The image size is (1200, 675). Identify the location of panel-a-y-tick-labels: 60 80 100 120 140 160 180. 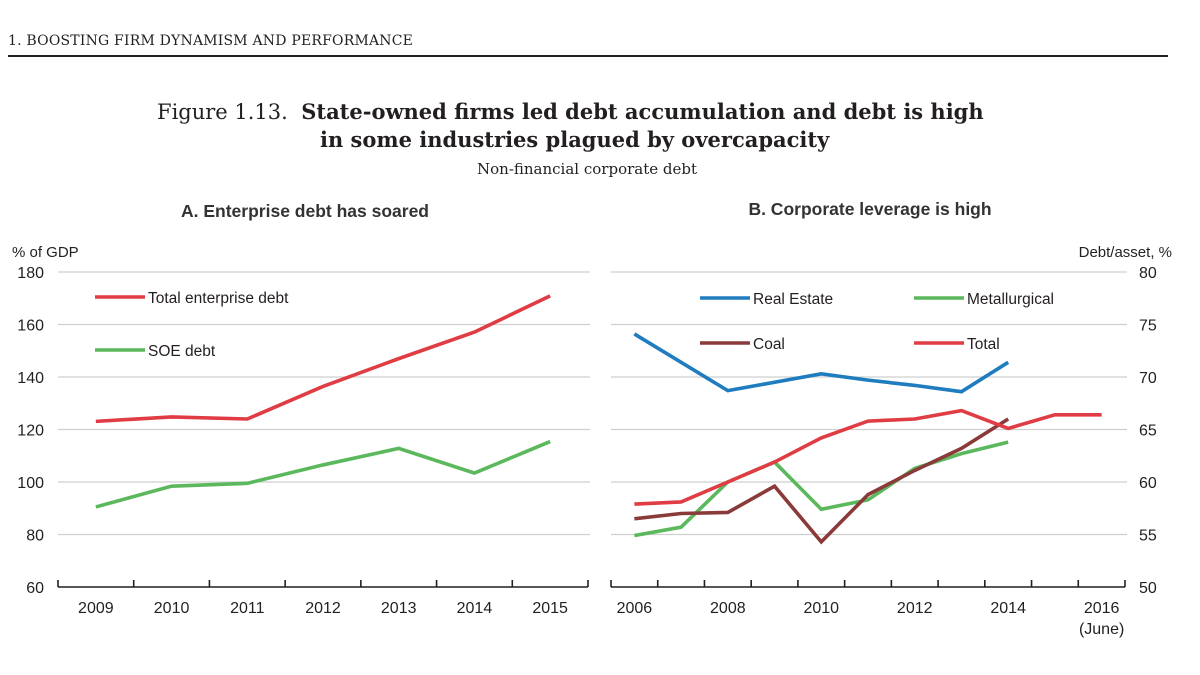
(30, 431).